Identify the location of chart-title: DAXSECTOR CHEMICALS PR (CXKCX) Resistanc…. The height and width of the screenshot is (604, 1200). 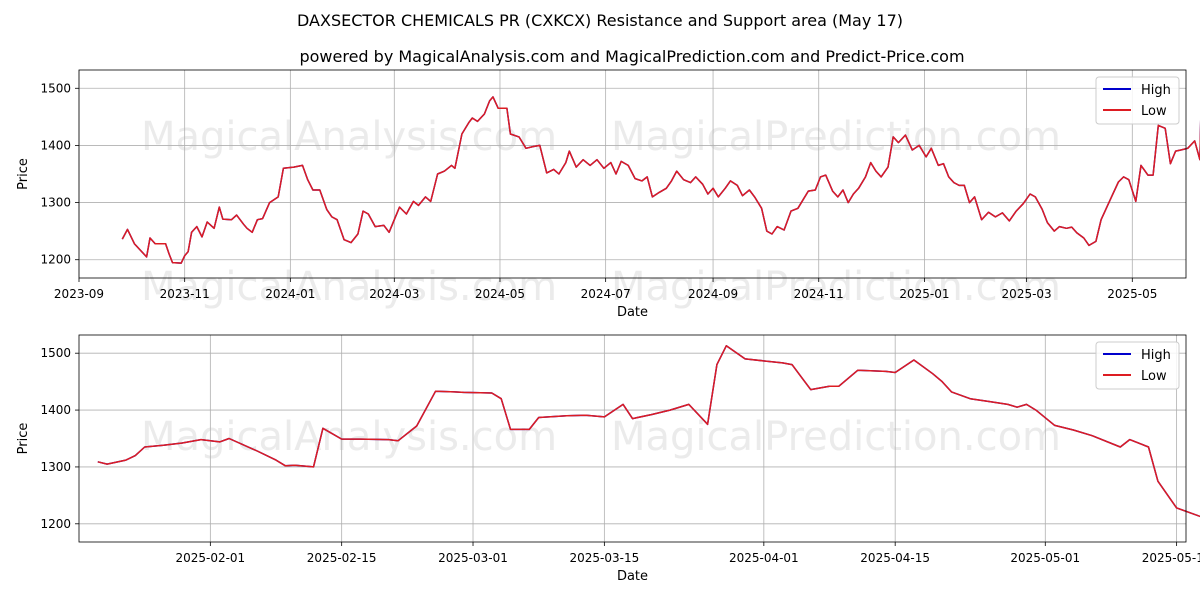
(600, 20).